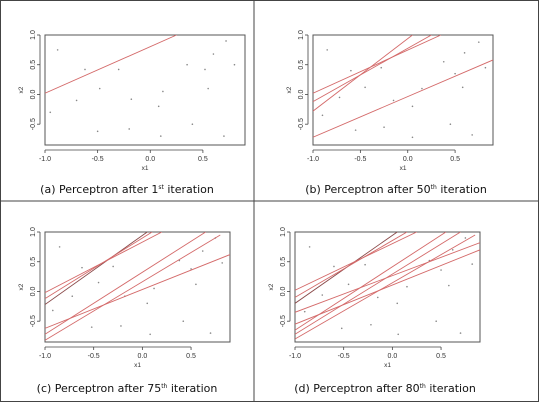 This screenshot has height=402, width=539. What do you see at coordinates (108, 388) in the screenshot?
I see `caption-main: Perceptron after 75` at bounding box center [108, 388].